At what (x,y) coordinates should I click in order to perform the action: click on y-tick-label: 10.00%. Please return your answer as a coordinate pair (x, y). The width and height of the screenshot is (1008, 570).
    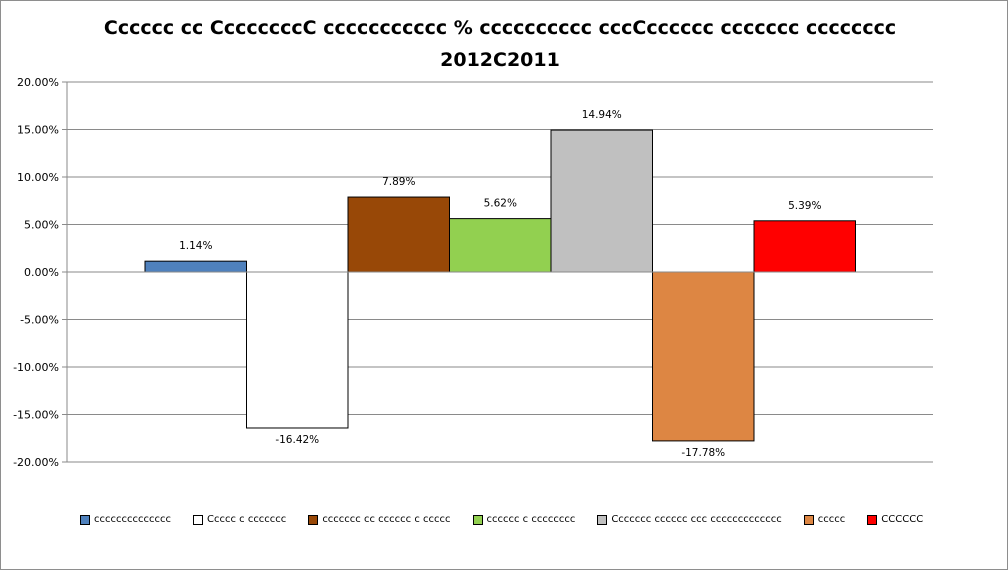
    Looking at the image, I should click on (38, 177).